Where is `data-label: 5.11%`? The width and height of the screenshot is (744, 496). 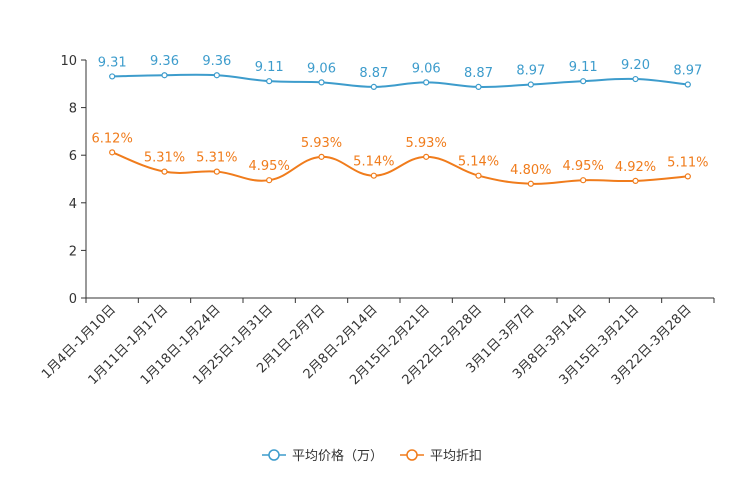
data-label: 5.11% is located at coordinates (687, 162).